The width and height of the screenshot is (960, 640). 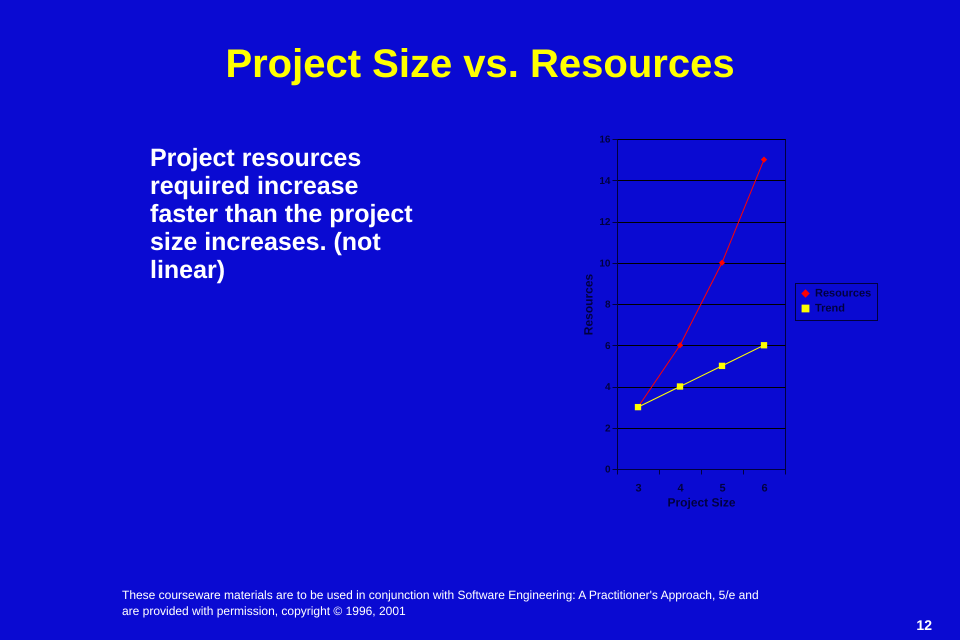 What do you see at coordinates (607, 305) in the screenshot?
I see `y-tick-label: 8` at bounding box center [607, 305].